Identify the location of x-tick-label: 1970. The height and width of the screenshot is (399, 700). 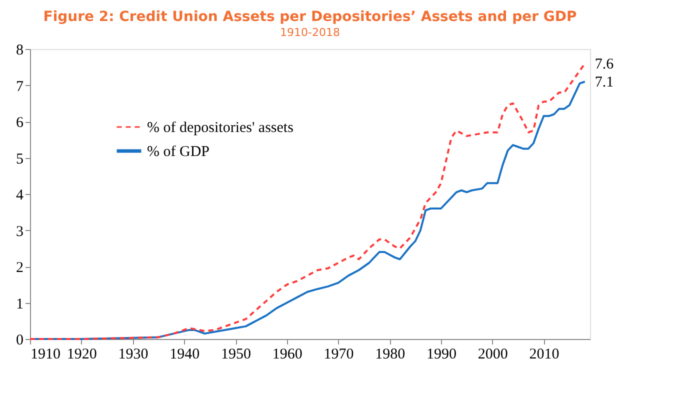
(339, 354).